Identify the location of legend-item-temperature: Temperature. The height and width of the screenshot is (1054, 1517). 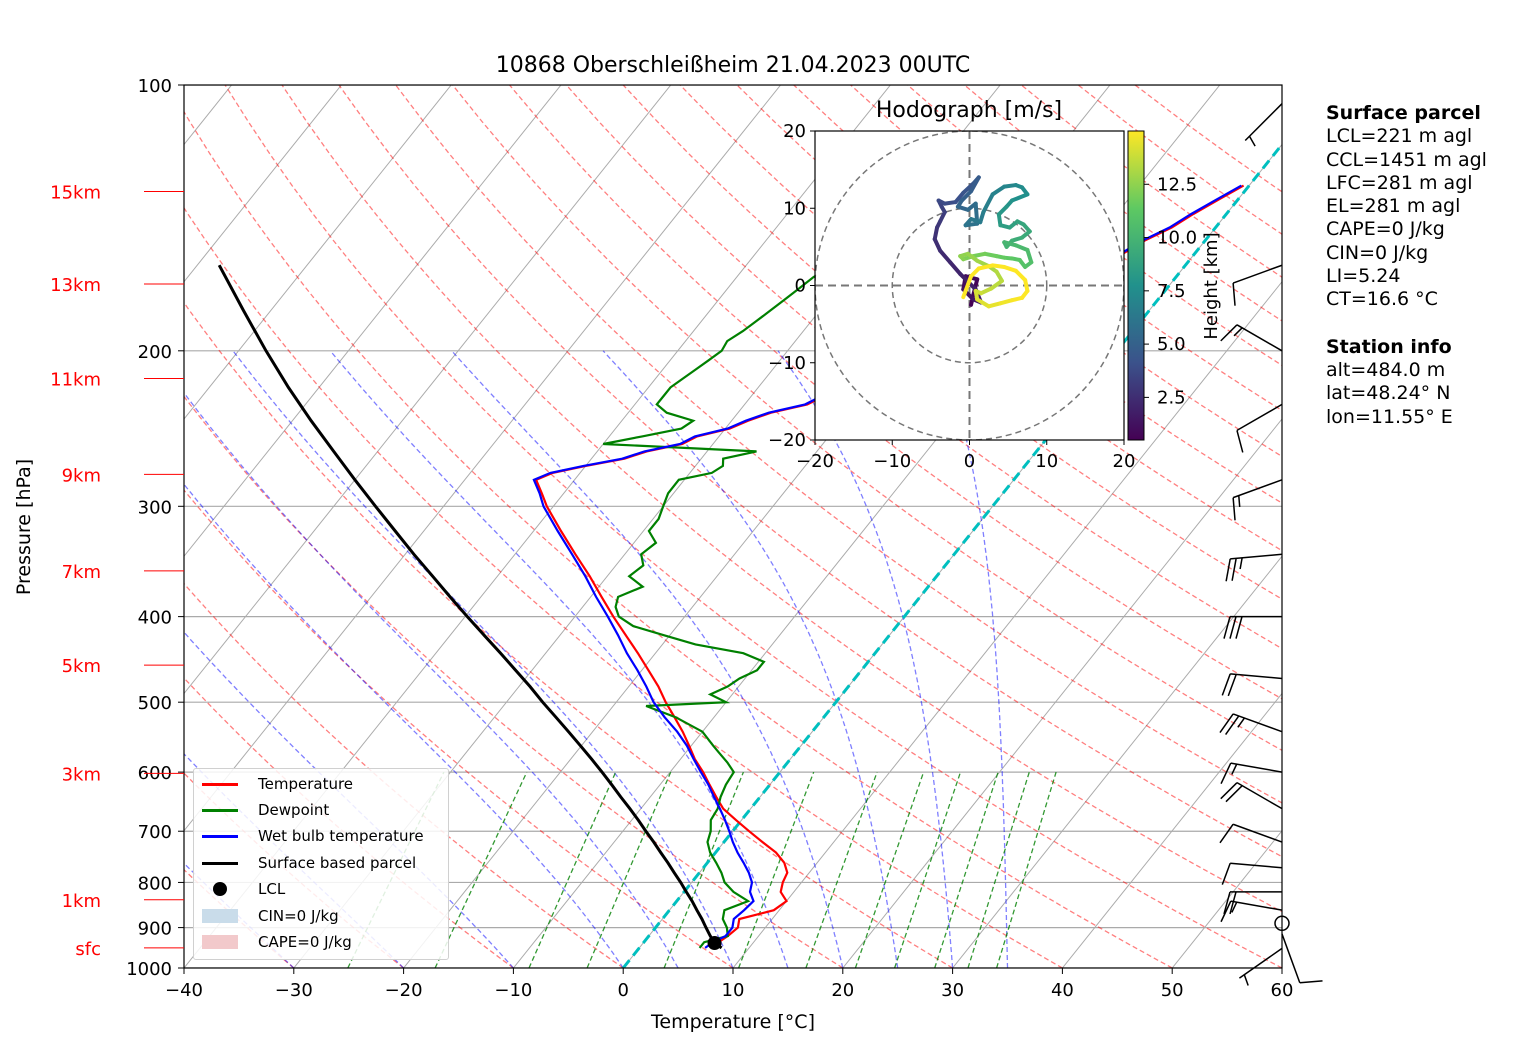
(277, 784).